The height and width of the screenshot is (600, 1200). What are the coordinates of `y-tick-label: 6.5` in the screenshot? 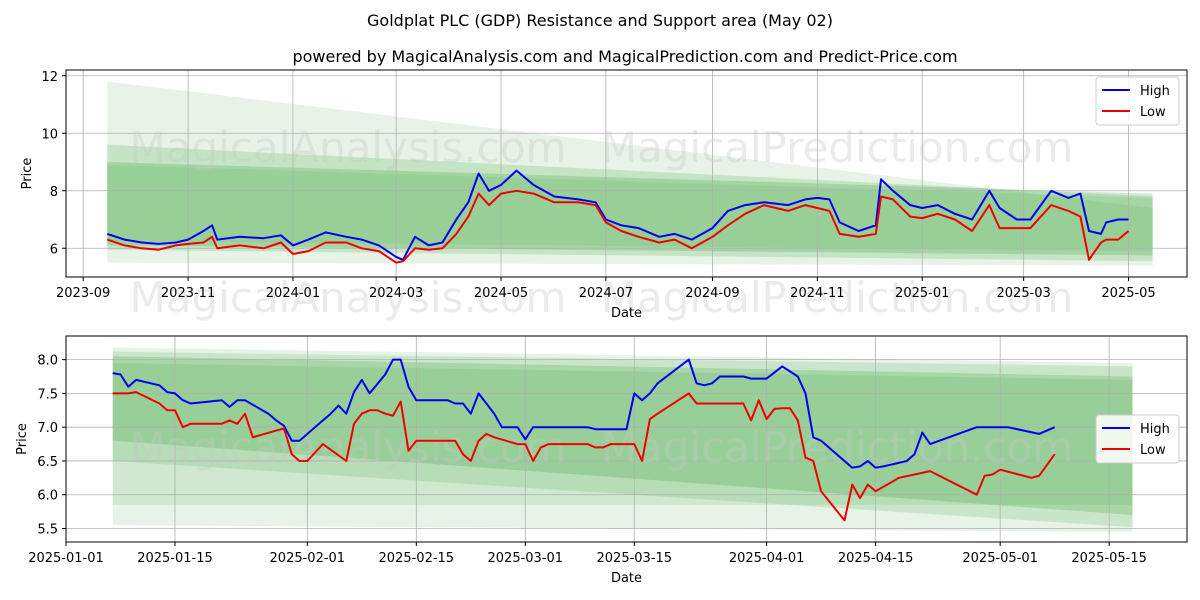 It's located at (47, 462).